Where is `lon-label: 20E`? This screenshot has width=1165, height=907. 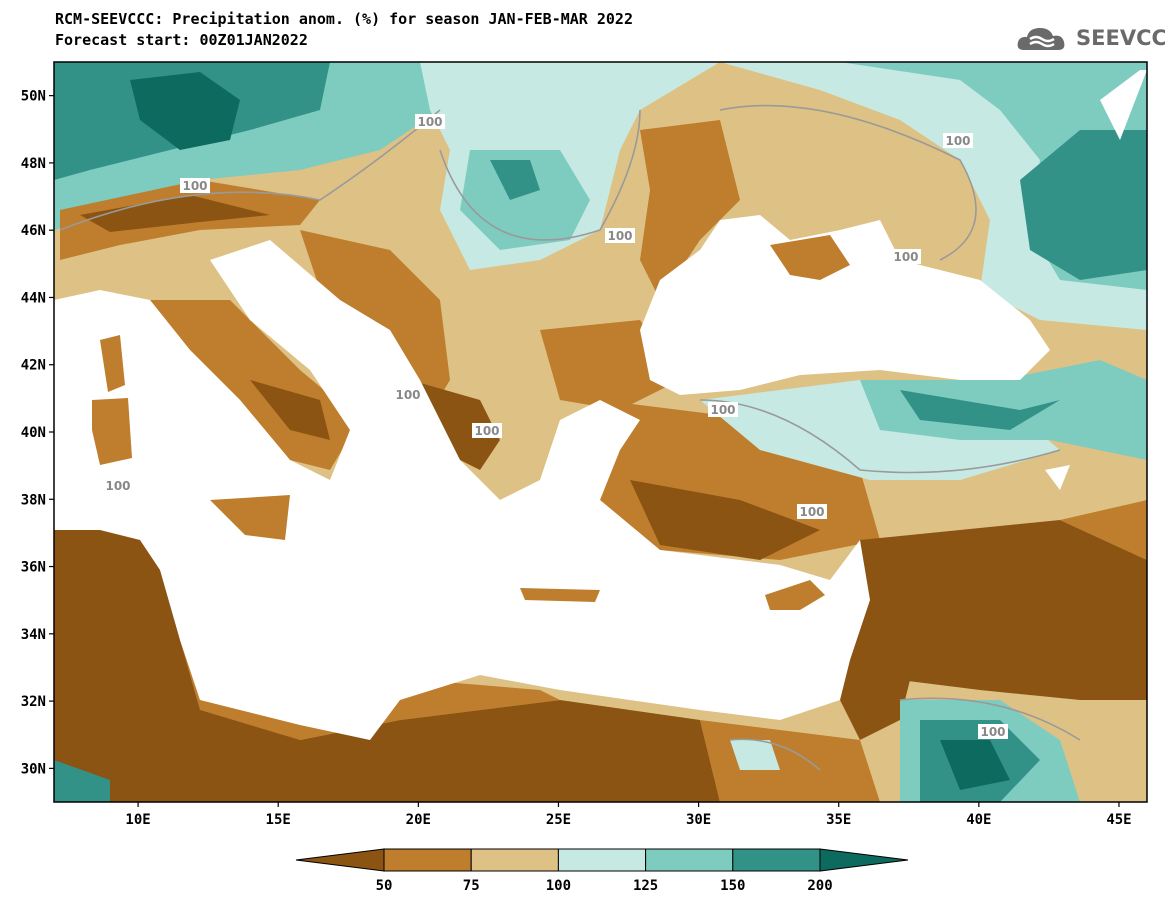 lon-label: 20E is located at coordinates (418, 820).